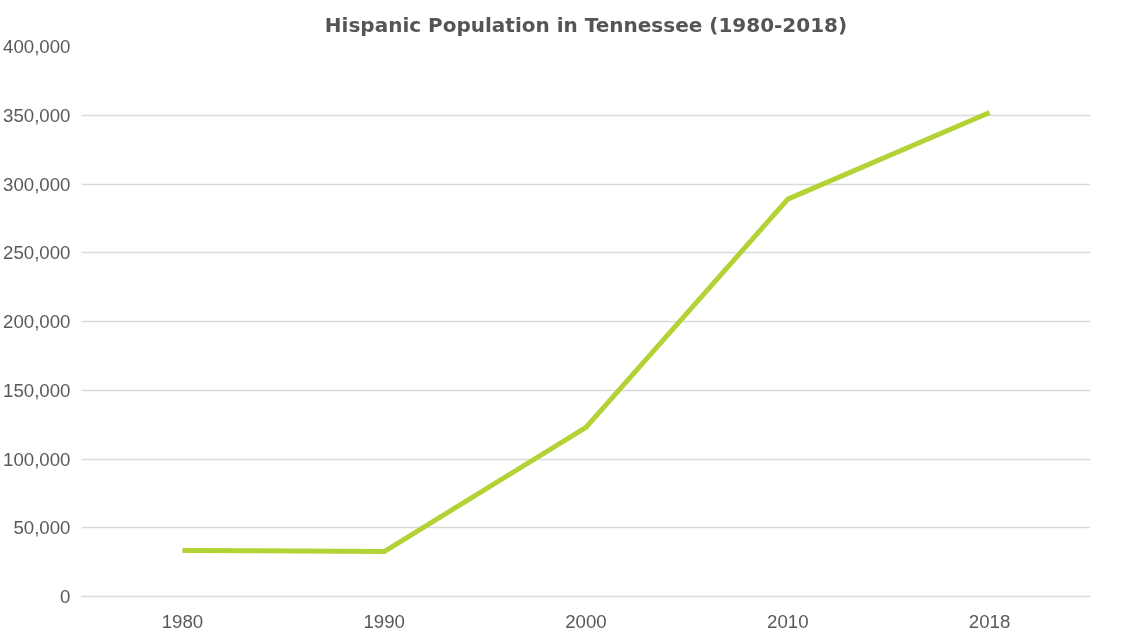 The width and height of the screenshot is (1124, 639). What do you see at coordinates (586, 621) in the screenshot?
I see `x-tick-label: 2000` at bounding box center [586, 621].